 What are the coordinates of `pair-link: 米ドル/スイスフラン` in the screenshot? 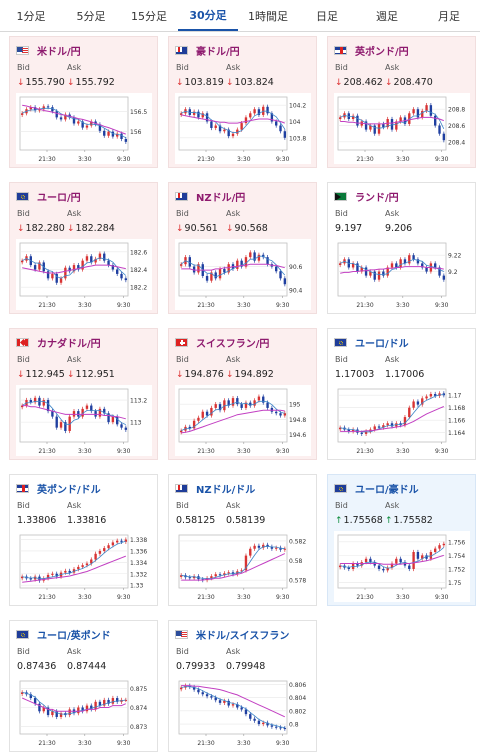 It's located at (232, 634).